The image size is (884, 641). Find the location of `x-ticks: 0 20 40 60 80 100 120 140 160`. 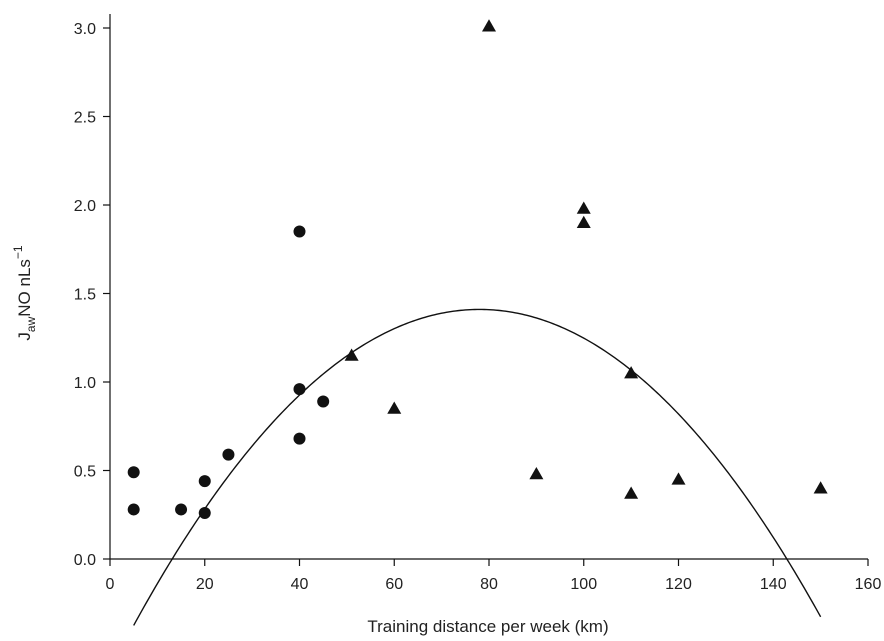

x-ticks: 0 20 40 60 80 100 120 140 160 is located at coordinates (494, 576).